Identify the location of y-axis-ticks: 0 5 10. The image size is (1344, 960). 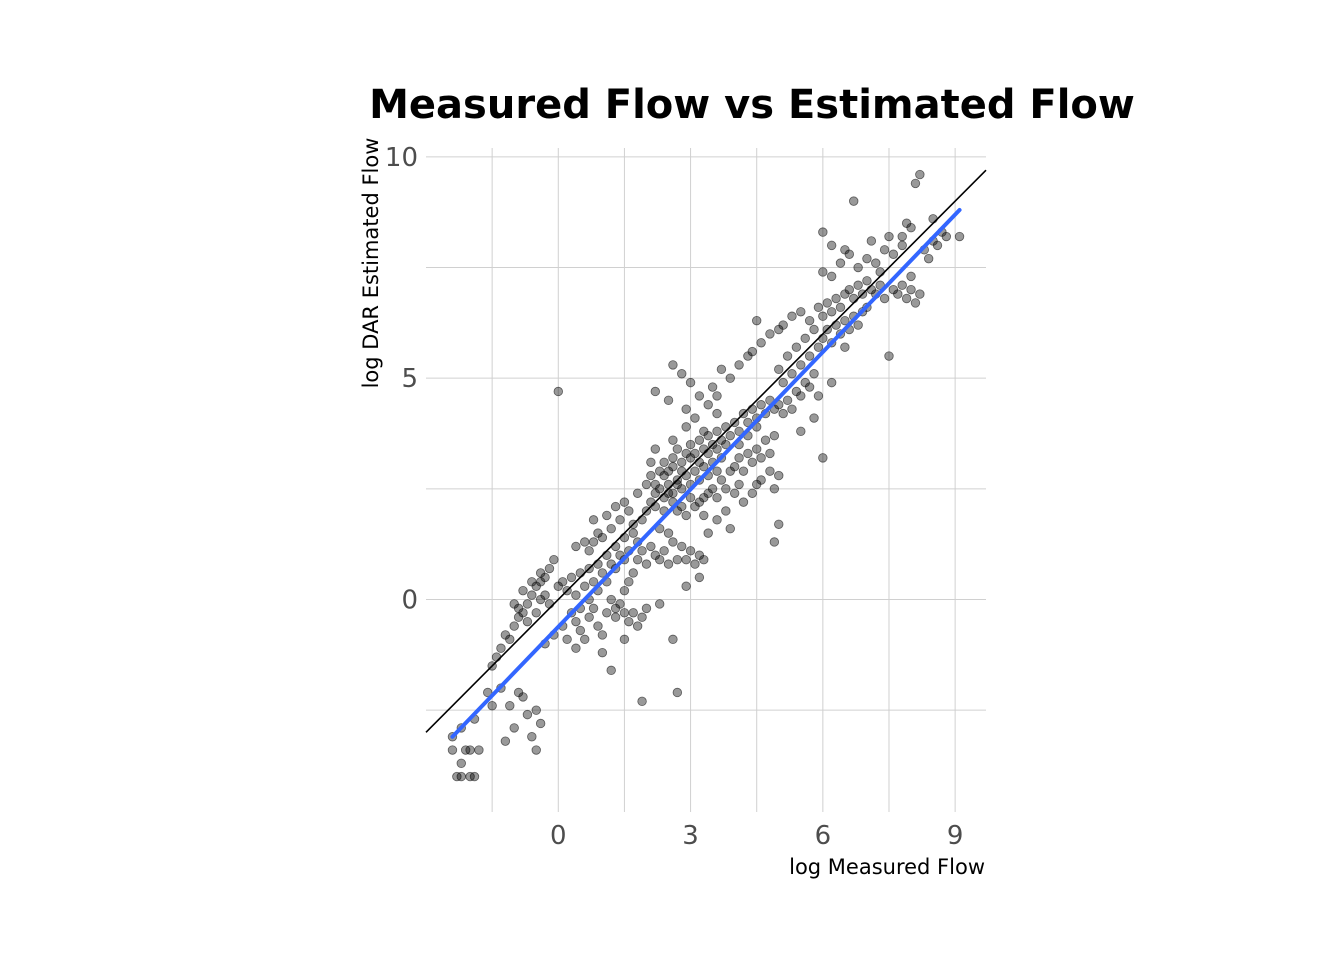
(401, 379).